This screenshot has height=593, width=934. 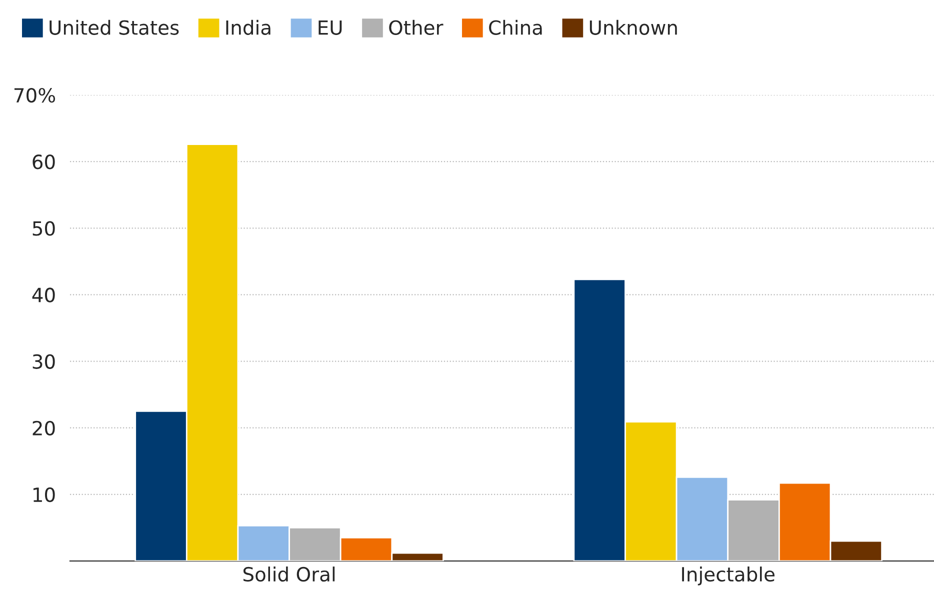 I want to click on y-tick-label: 10, so click(x=44, y=494).